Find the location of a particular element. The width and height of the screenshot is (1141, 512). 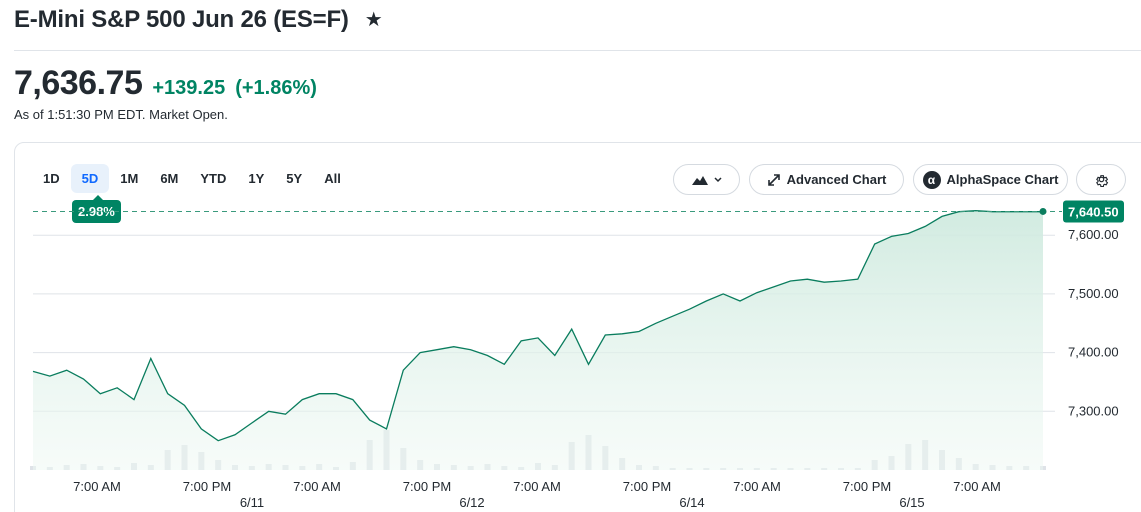

y-axis-labels: 7,600.00 7,500.00 7,400.00 7,300.00 is located at coordinates (1093, 322).